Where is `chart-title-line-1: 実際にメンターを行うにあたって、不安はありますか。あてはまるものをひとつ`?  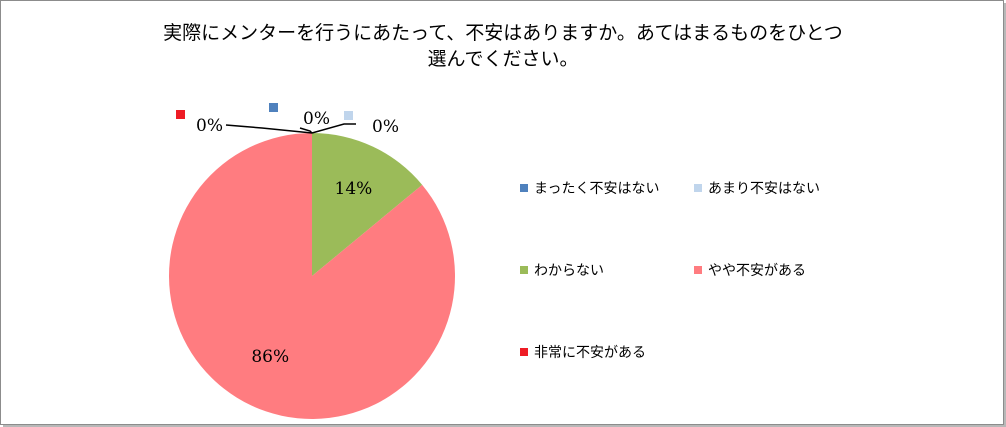 chart-title-line-1: 実際にメンターを行うにあたって、不安はありますか。あてはまるものをひとつ is located at coordinates (503, 33).